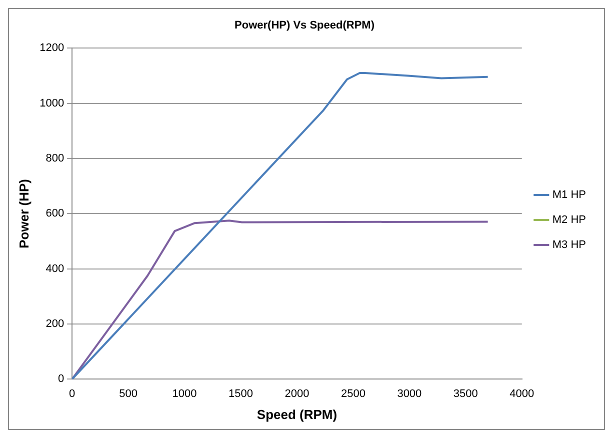 The image size is (613, 438). Describe the element at coordinates (61, 379) in the screenshot. I see `y-tick-label: 0` at that location.